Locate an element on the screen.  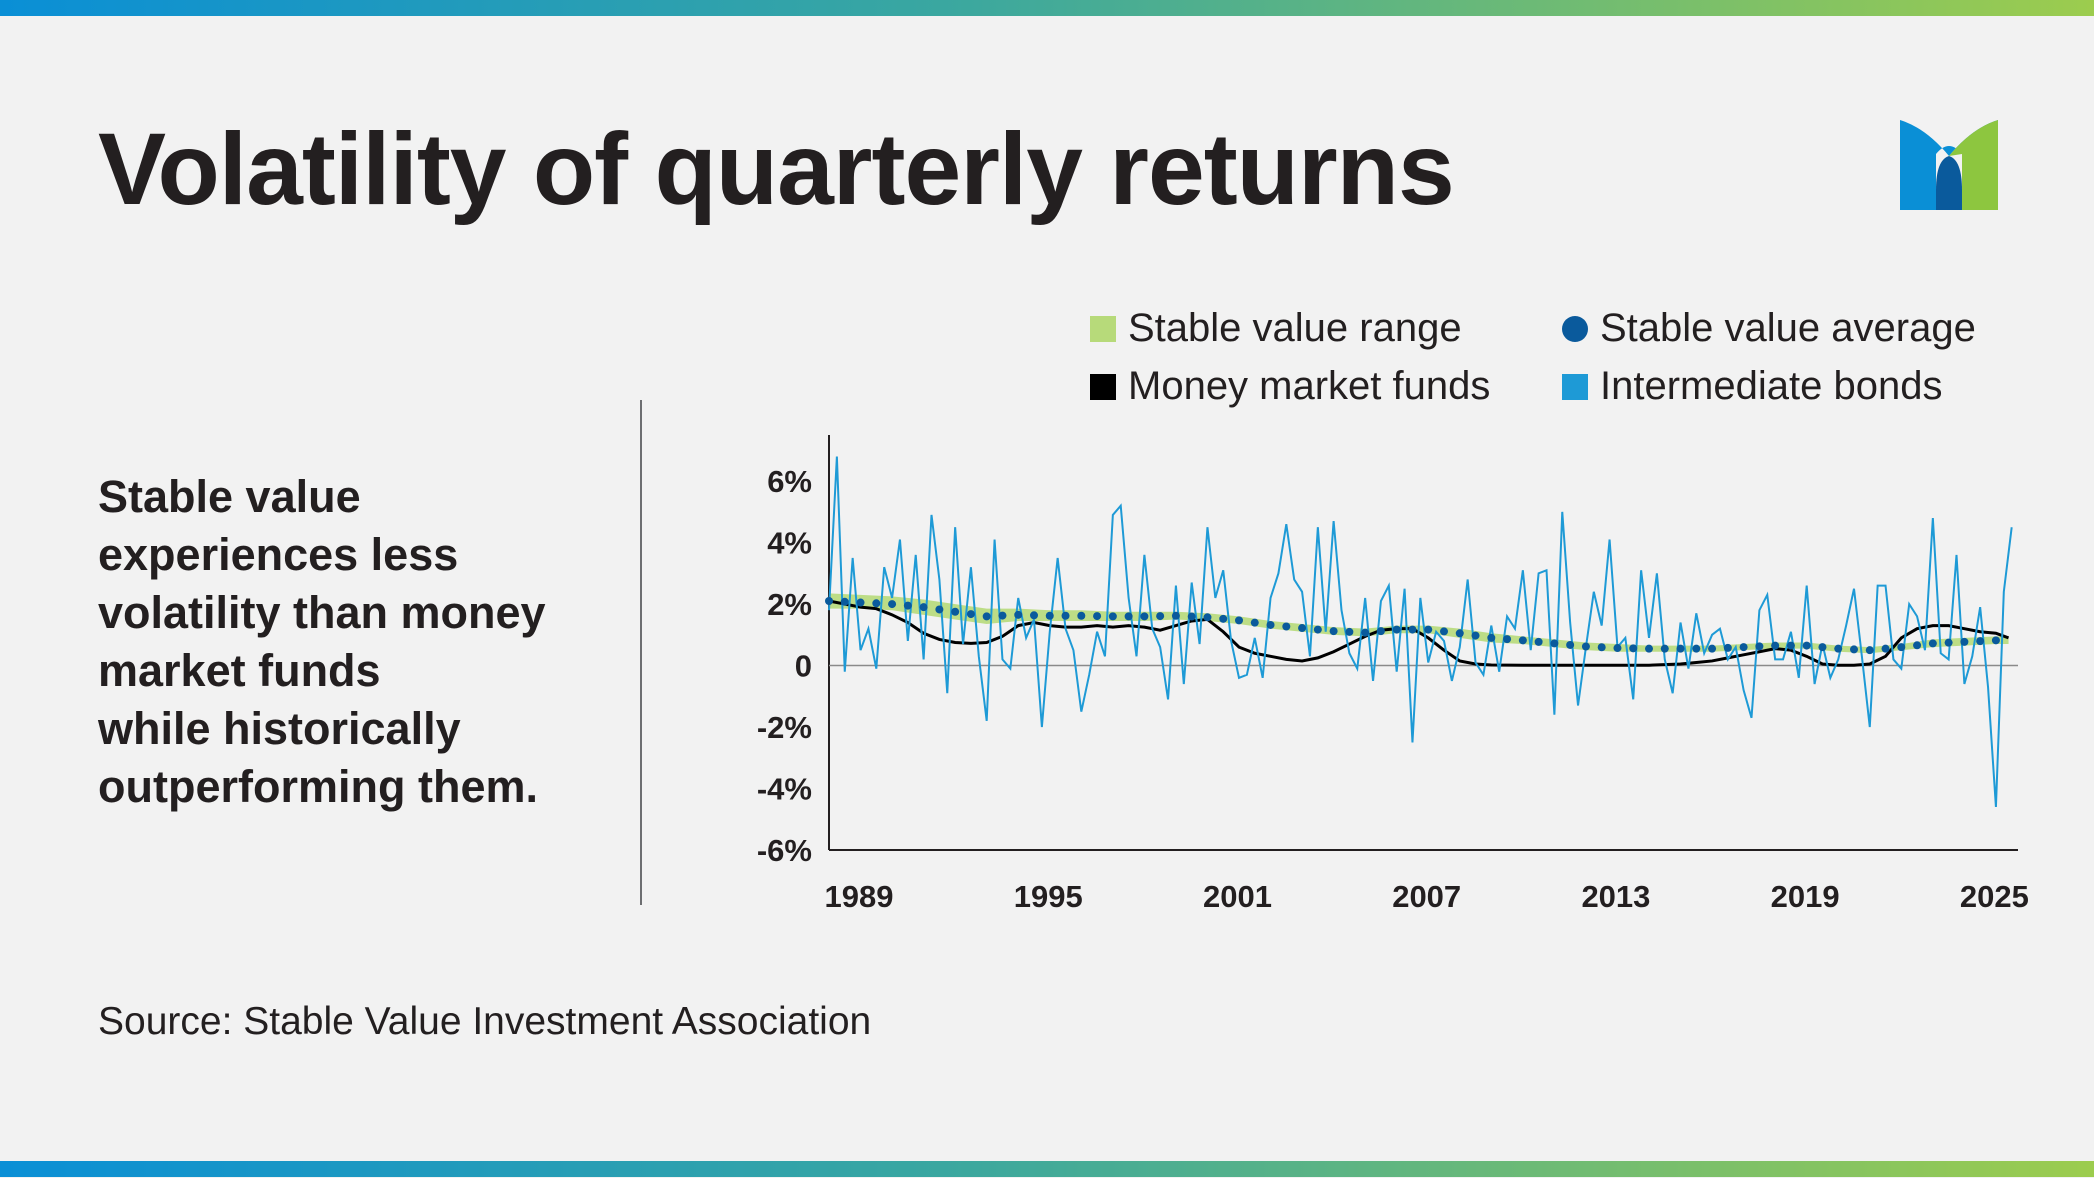
x-tick-label: 2001 is located at coordinates (1237, 896).